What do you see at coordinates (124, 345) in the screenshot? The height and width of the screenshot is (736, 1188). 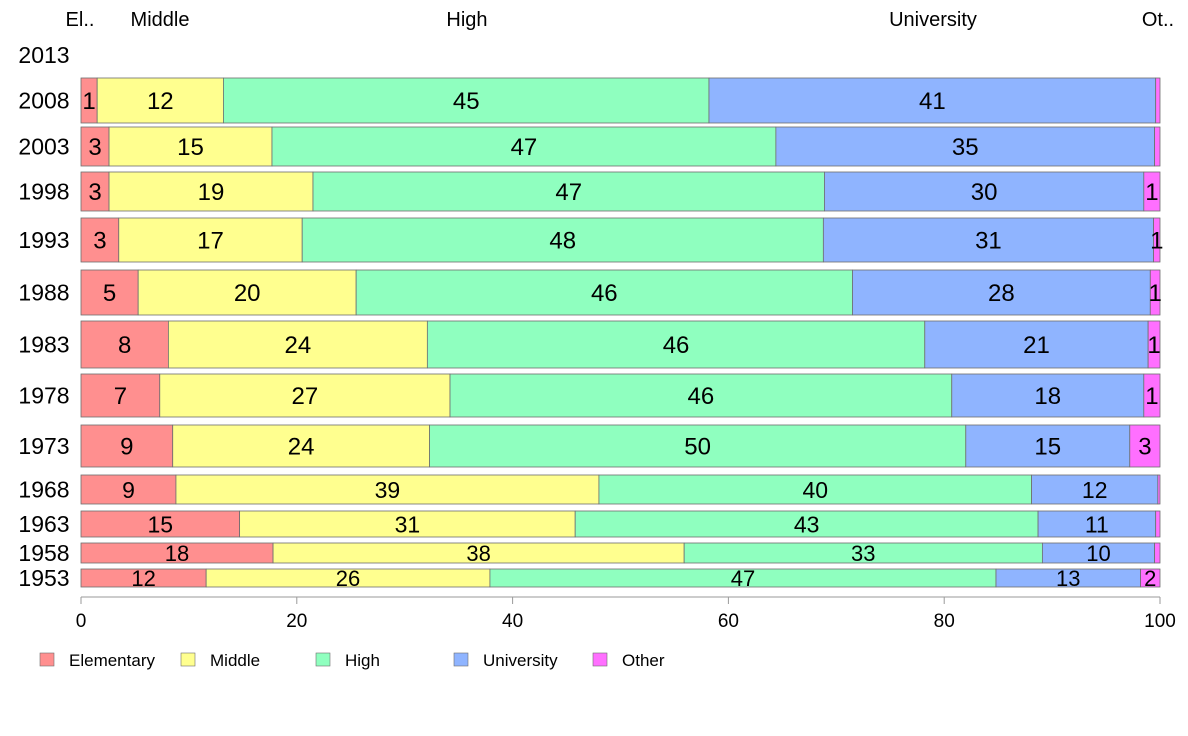 I see `data-label: 8` at bounding box center [124, 345].